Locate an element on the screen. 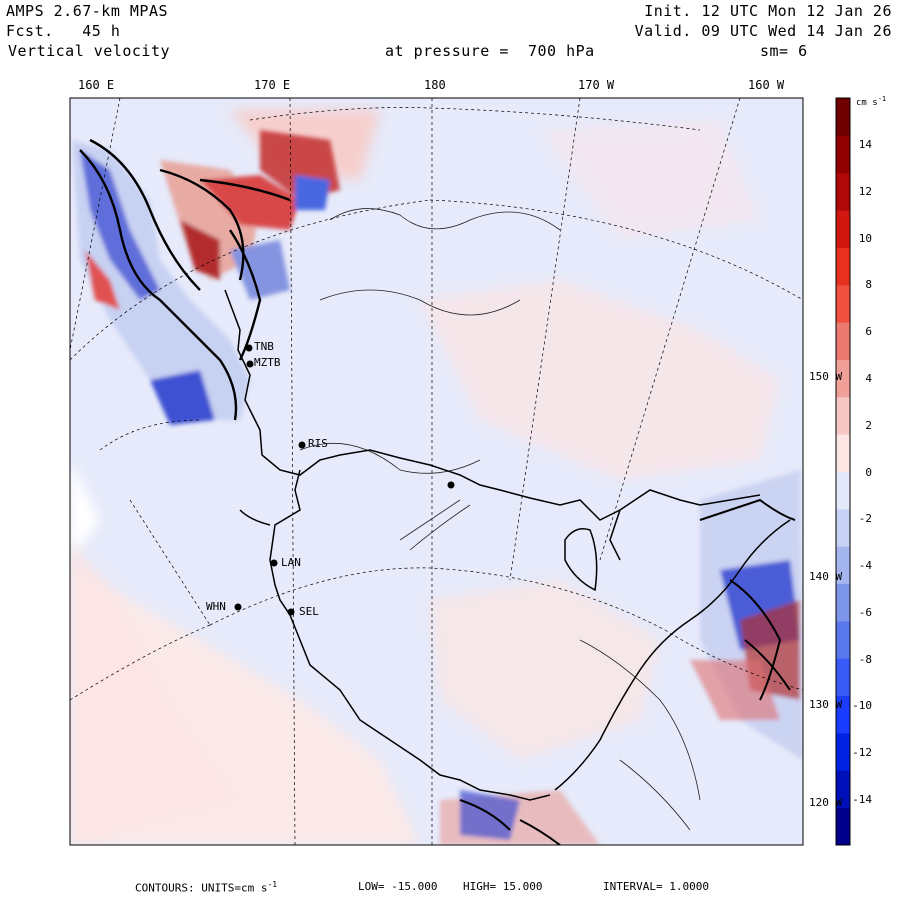 This screenshot has width=900, height=900. ridge-contours is located at coordinates (185, 279).